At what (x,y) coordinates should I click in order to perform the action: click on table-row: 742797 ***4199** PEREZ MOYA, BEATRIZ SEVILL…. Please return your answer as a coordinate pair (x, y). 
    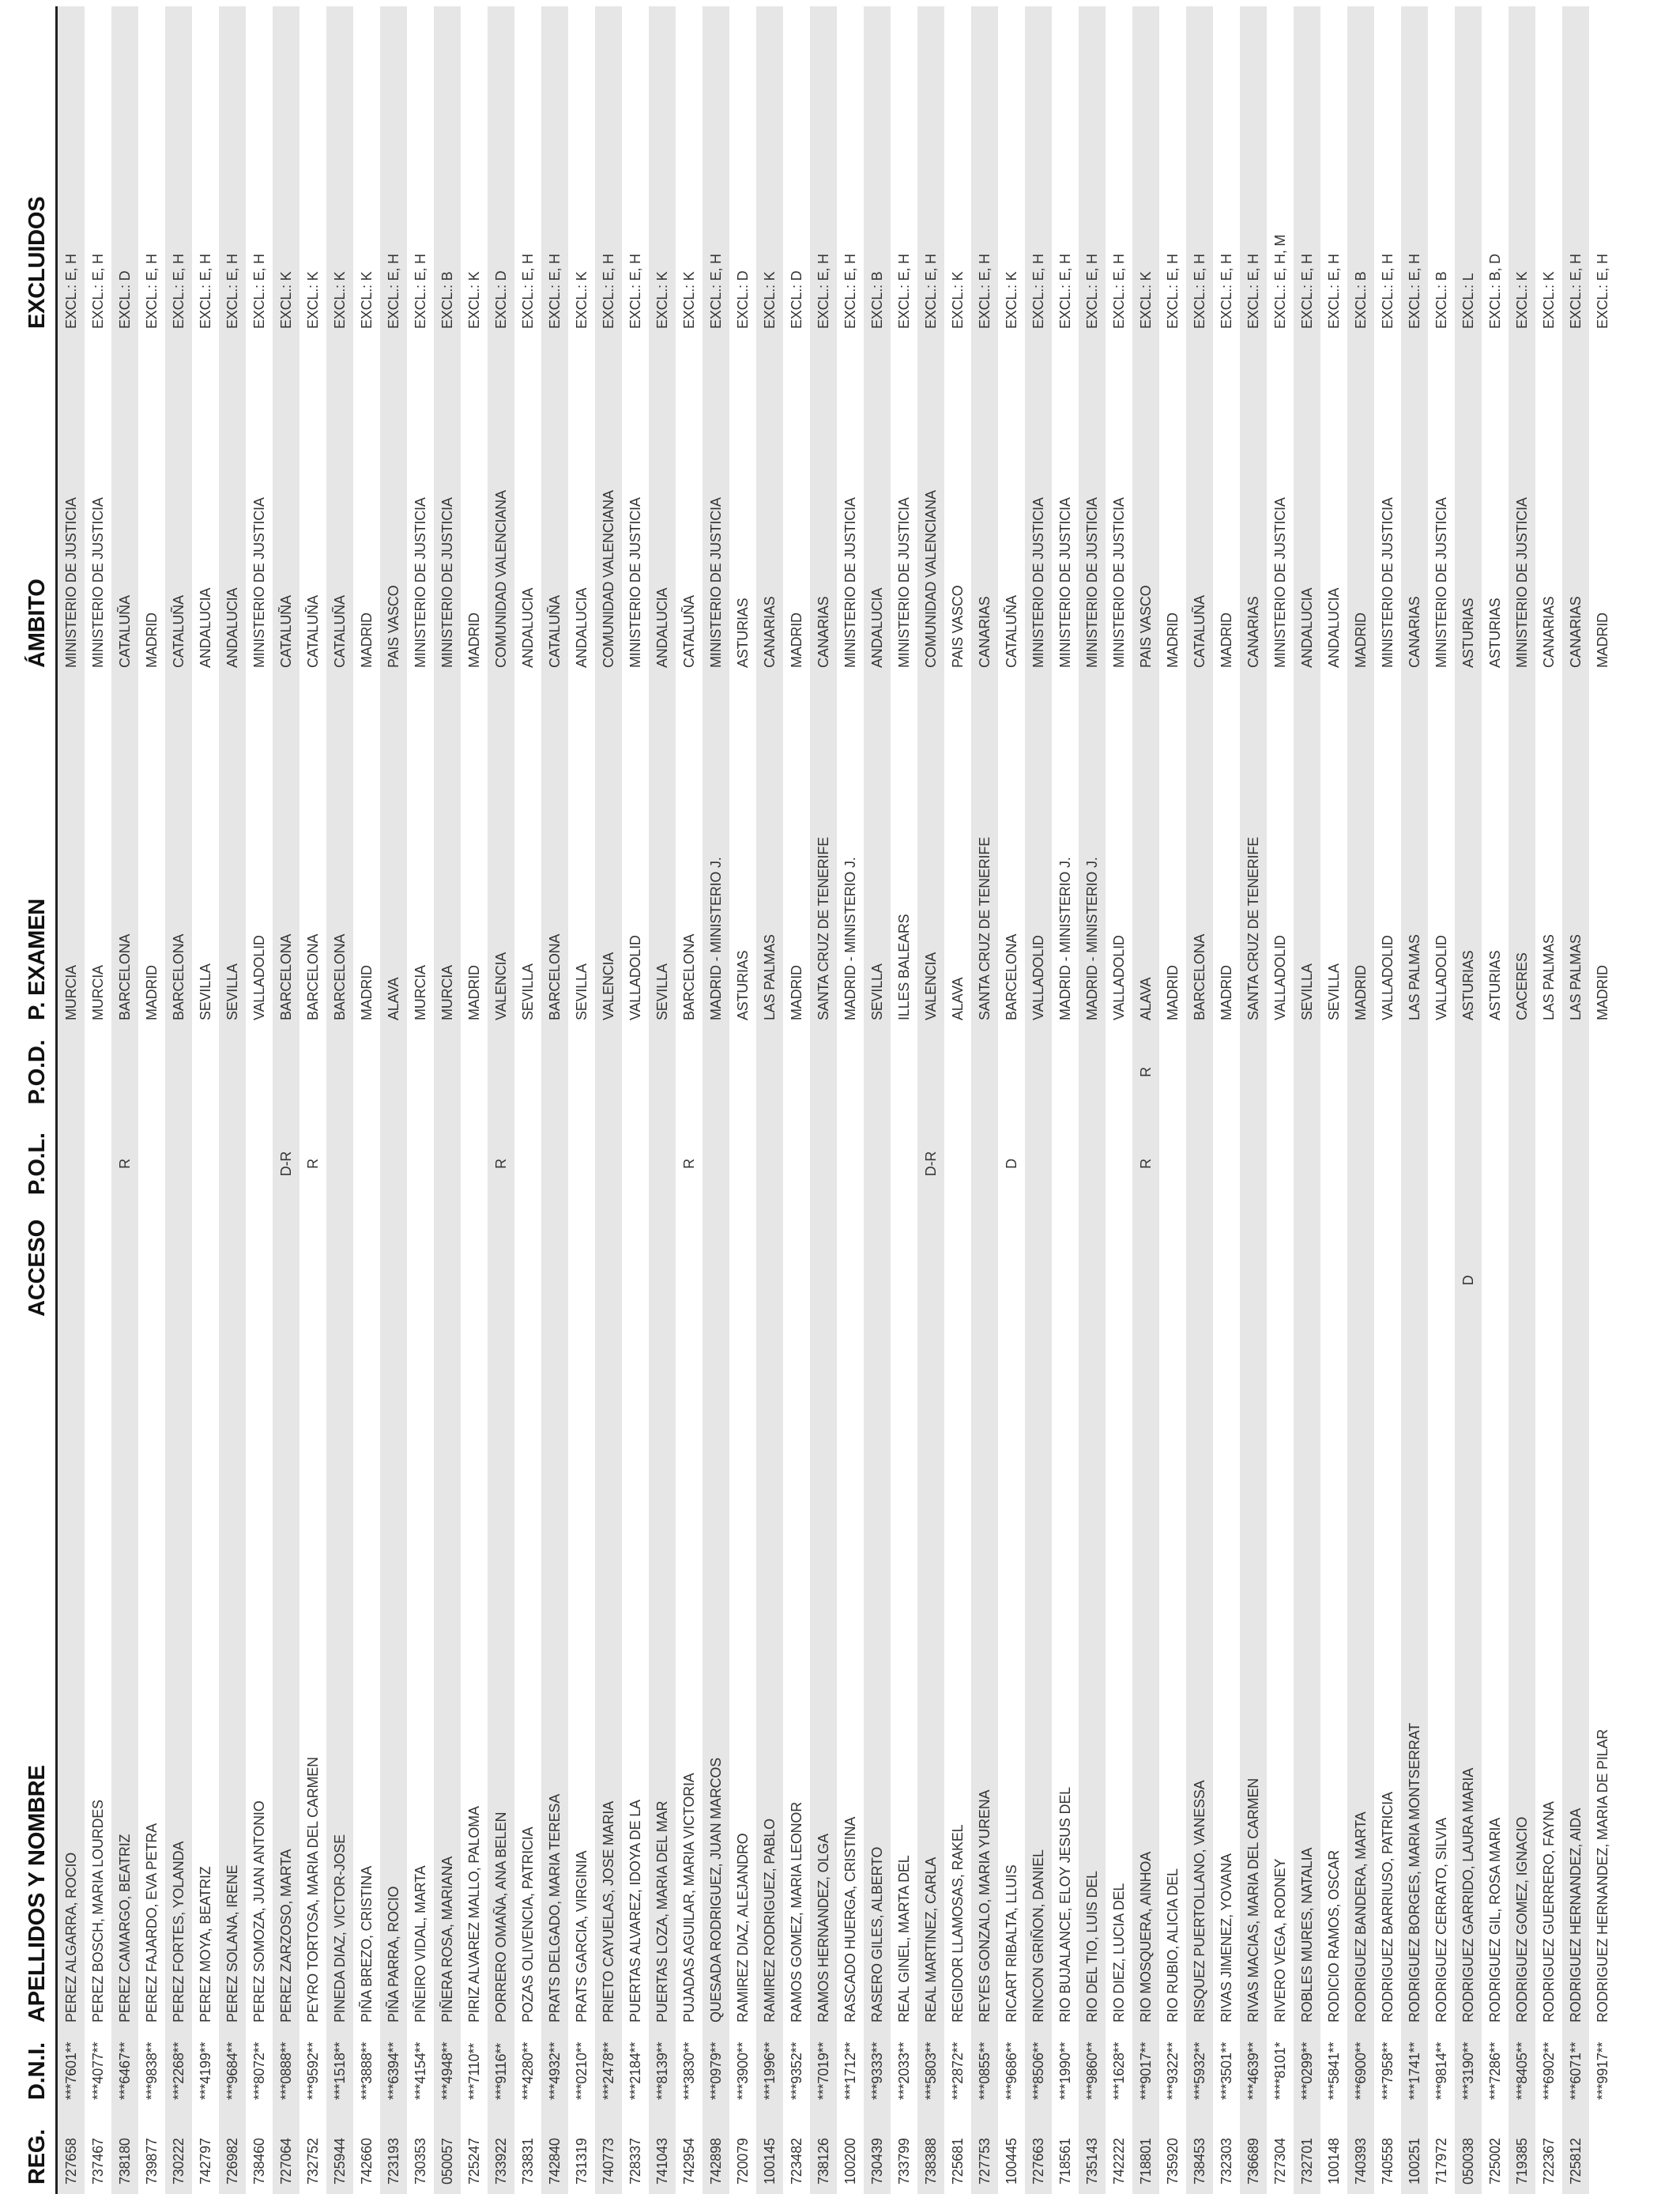
    Looking at the image, I should click on (205, 1100).